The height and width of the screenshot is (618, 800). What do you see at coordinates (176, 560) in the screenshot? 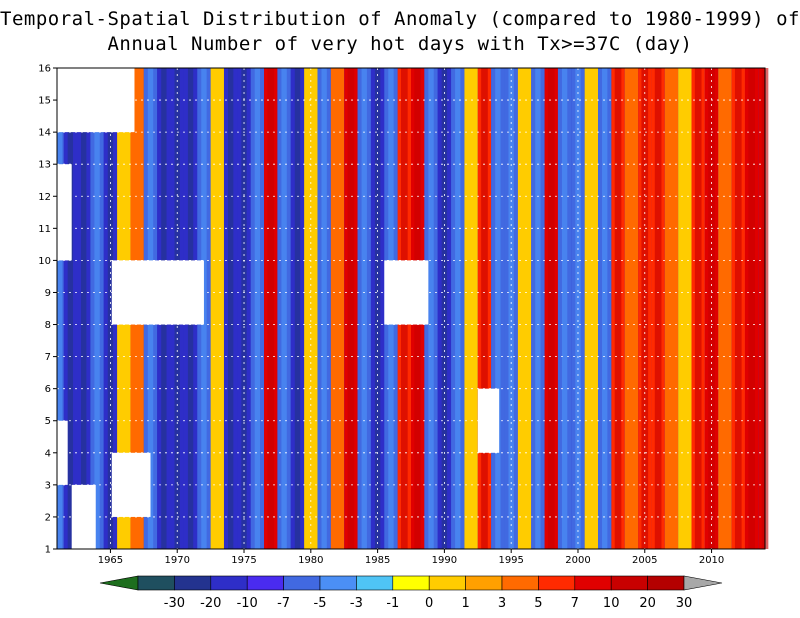
I see `x-tick-label: 1970` at bounding box center [176, 560].